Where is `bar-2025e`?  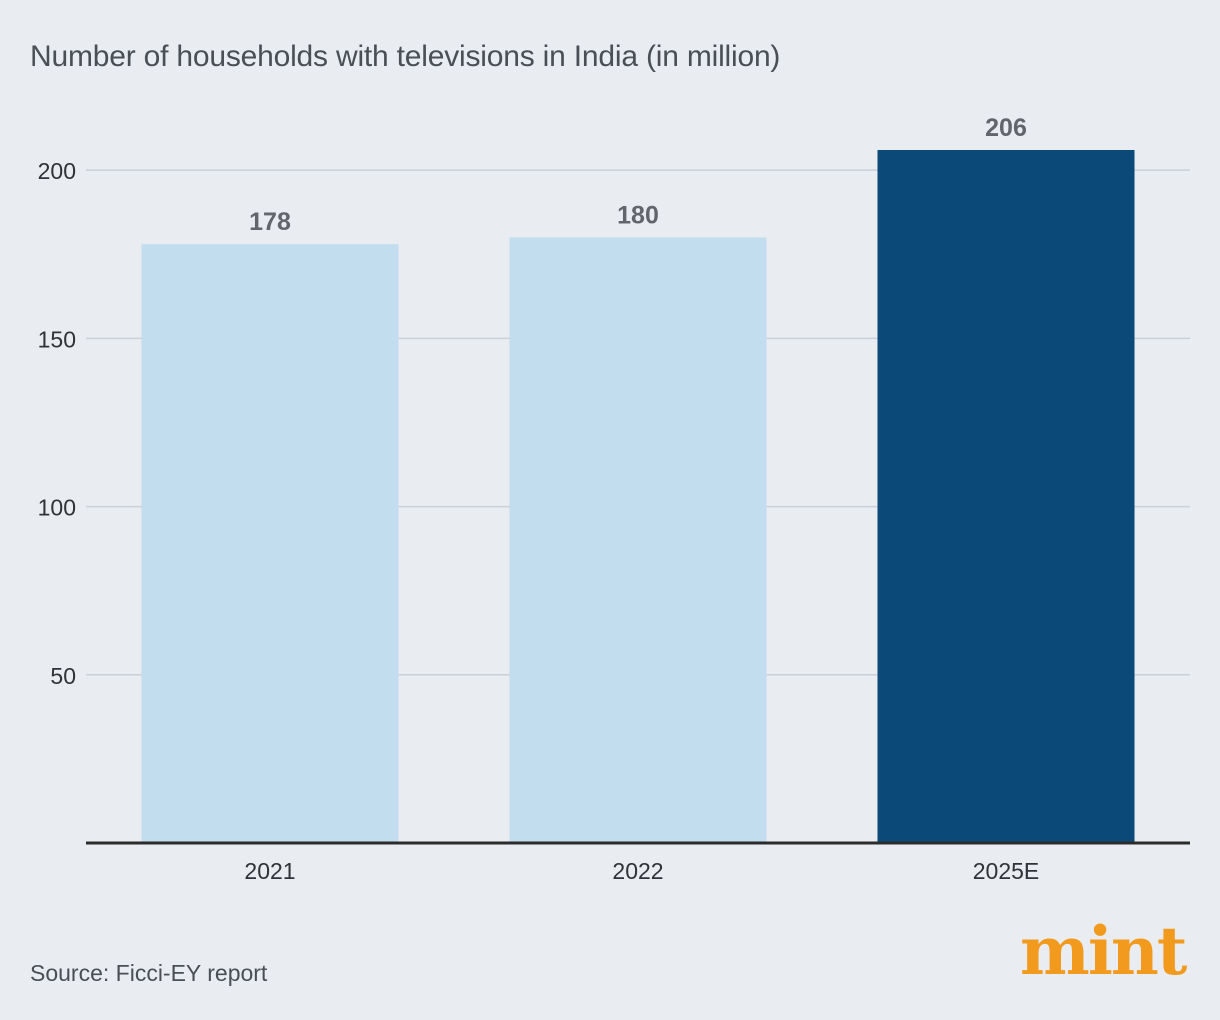
bar-2025e is located at coordinates (1006, 496).